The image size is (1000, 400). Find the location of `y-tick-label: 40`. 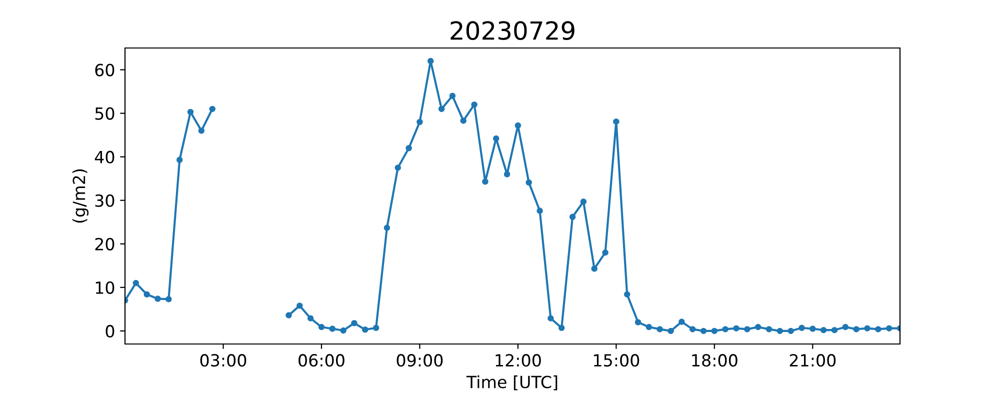

y-tick-label: 40 is located at coordinates (104, 157).